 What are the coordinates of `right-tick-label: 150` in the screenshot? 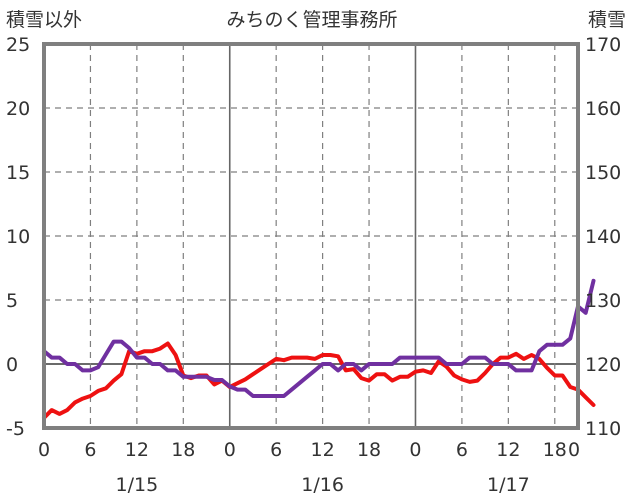 It's located at (603, 173).